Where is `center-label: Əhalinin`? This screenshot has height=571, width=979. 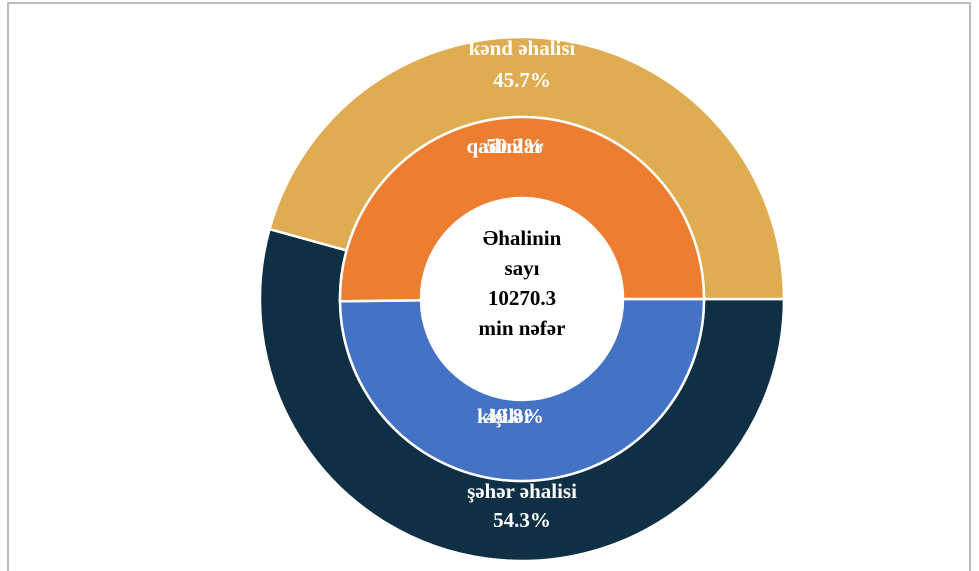 center-label: Əhalinin is located at coordinates (522, 238).